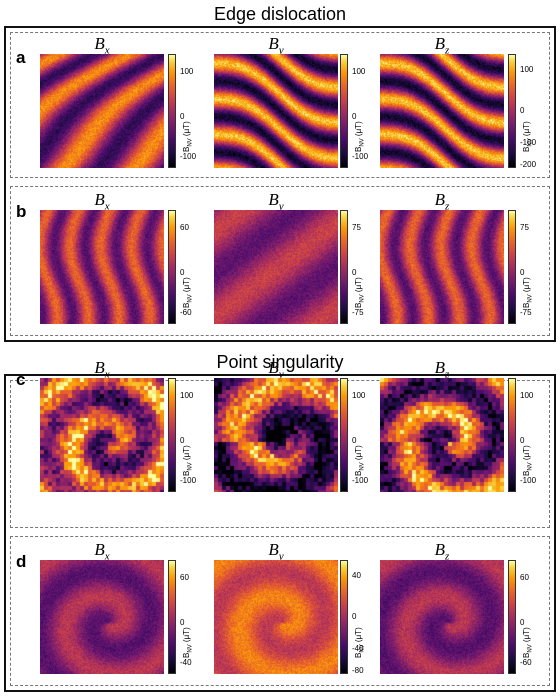  I want to click on field-map-c-y, so click(276, 435).